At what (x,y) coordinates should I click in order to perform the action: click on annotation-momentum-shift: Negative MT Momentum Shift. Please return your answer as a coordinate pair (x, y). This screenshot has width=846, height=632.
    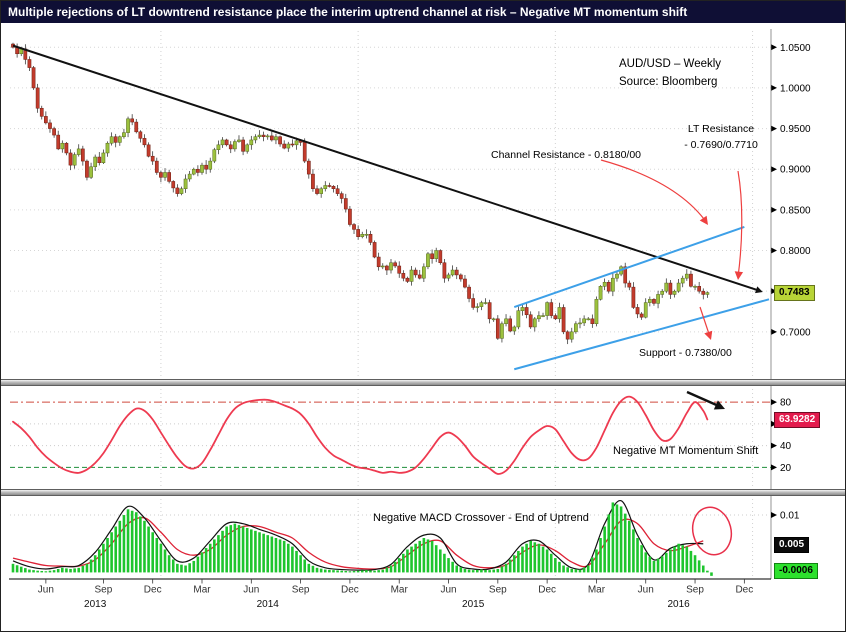
    Looking at the image, I should click on (686, 451).